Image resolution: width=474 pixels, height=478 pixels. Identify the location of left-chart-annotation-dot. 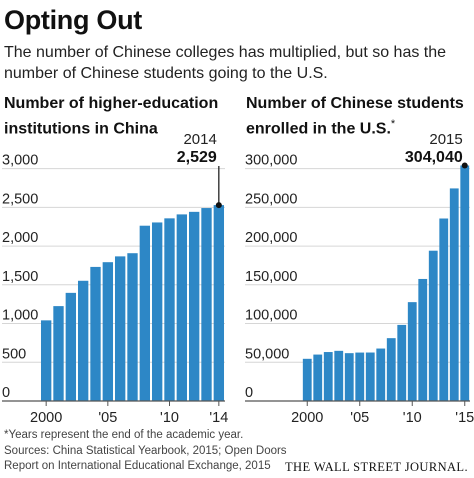
(218, 205).